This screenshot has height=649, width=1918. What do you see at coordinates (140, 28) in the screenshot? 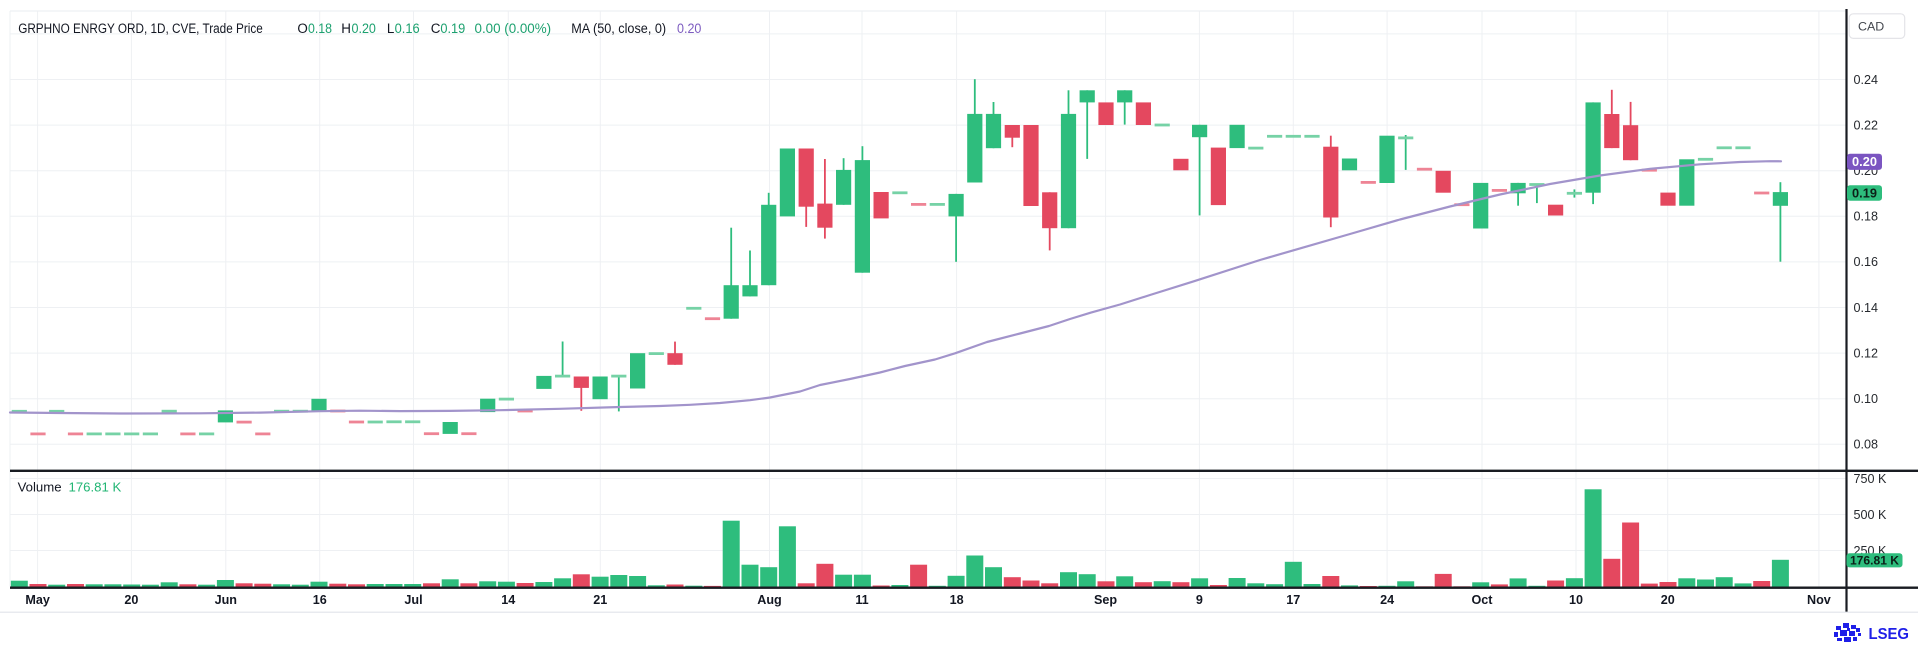
I see `svg-text:GRPHNO ENRGY ORD, 1D, CVE, Tra: GRPHNO ENRGY ORD, 1D, CVE, Trade Price` at bounding box center [140, 28].